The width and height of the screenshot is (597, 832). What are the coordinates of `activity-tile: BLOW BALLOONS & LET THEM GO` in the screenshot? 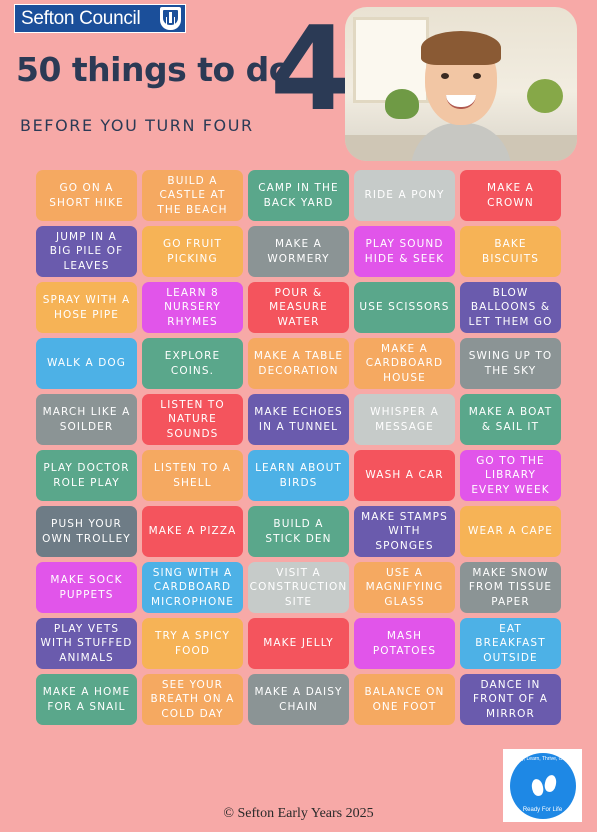 It's located at (510, 307).